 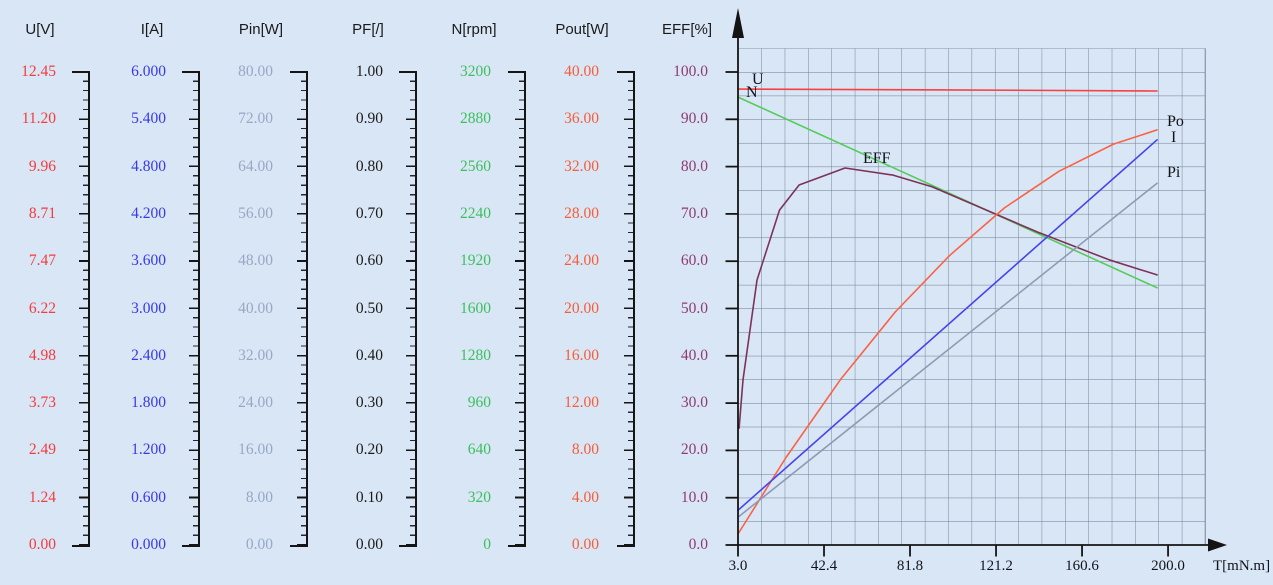 What do you see at coordinates (148, 497) in the screenshot?
I see `scale-value: 0.600` at bounding box center [148, 497].